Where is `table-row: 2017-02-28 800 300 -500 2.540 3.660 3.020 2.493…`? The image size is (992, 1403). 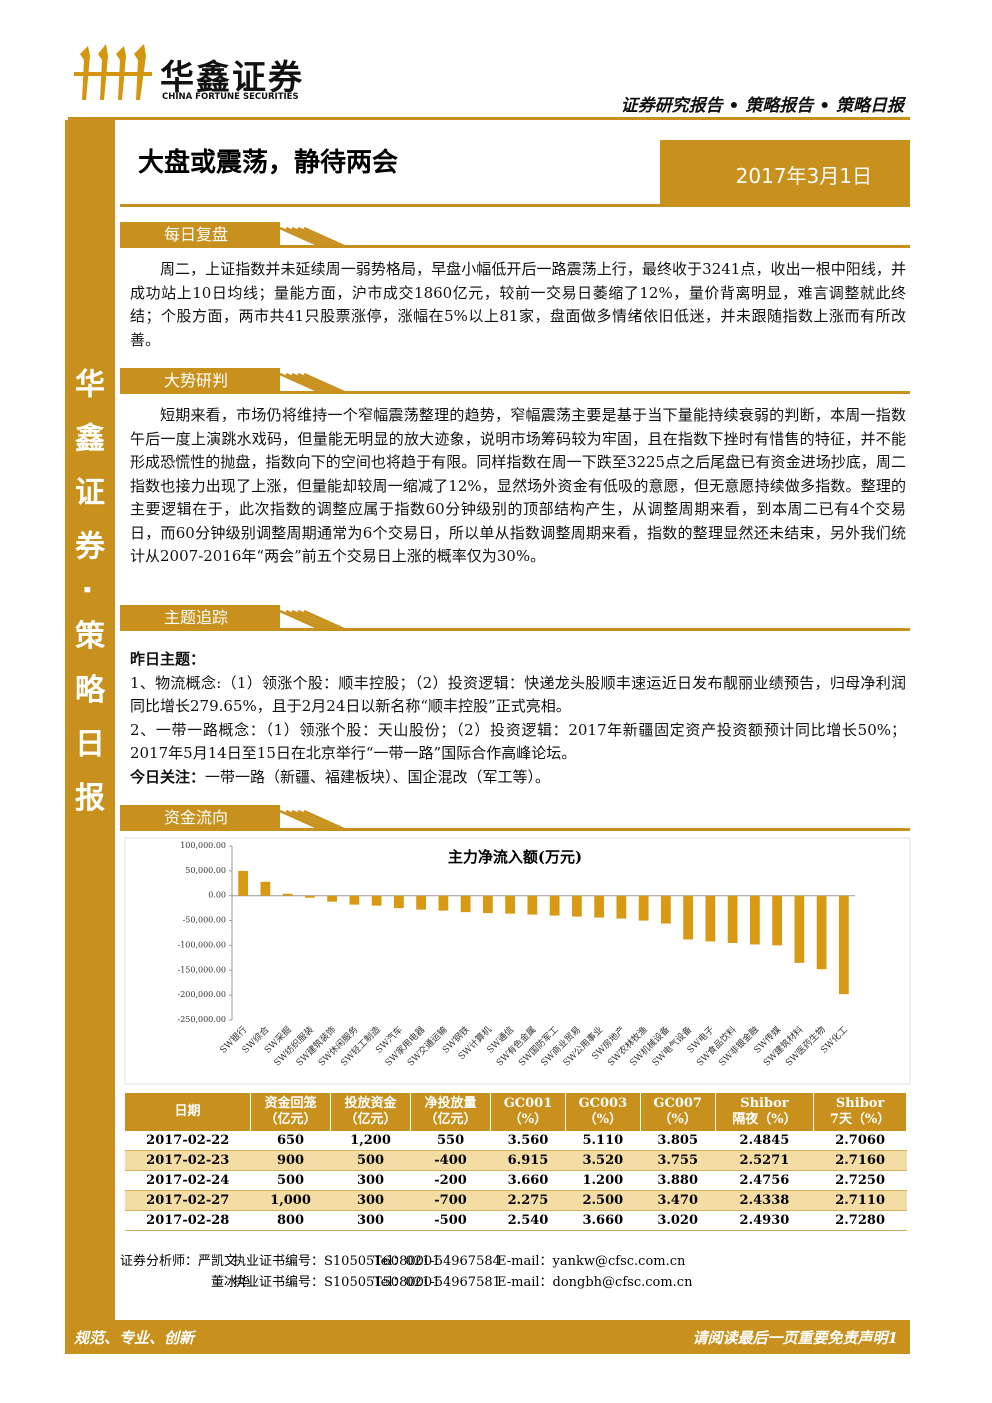
table-row: 2017-02-28 800 300 -500 2.540 3.660 3.020 2.493… is located at coordinates (516, 1220).